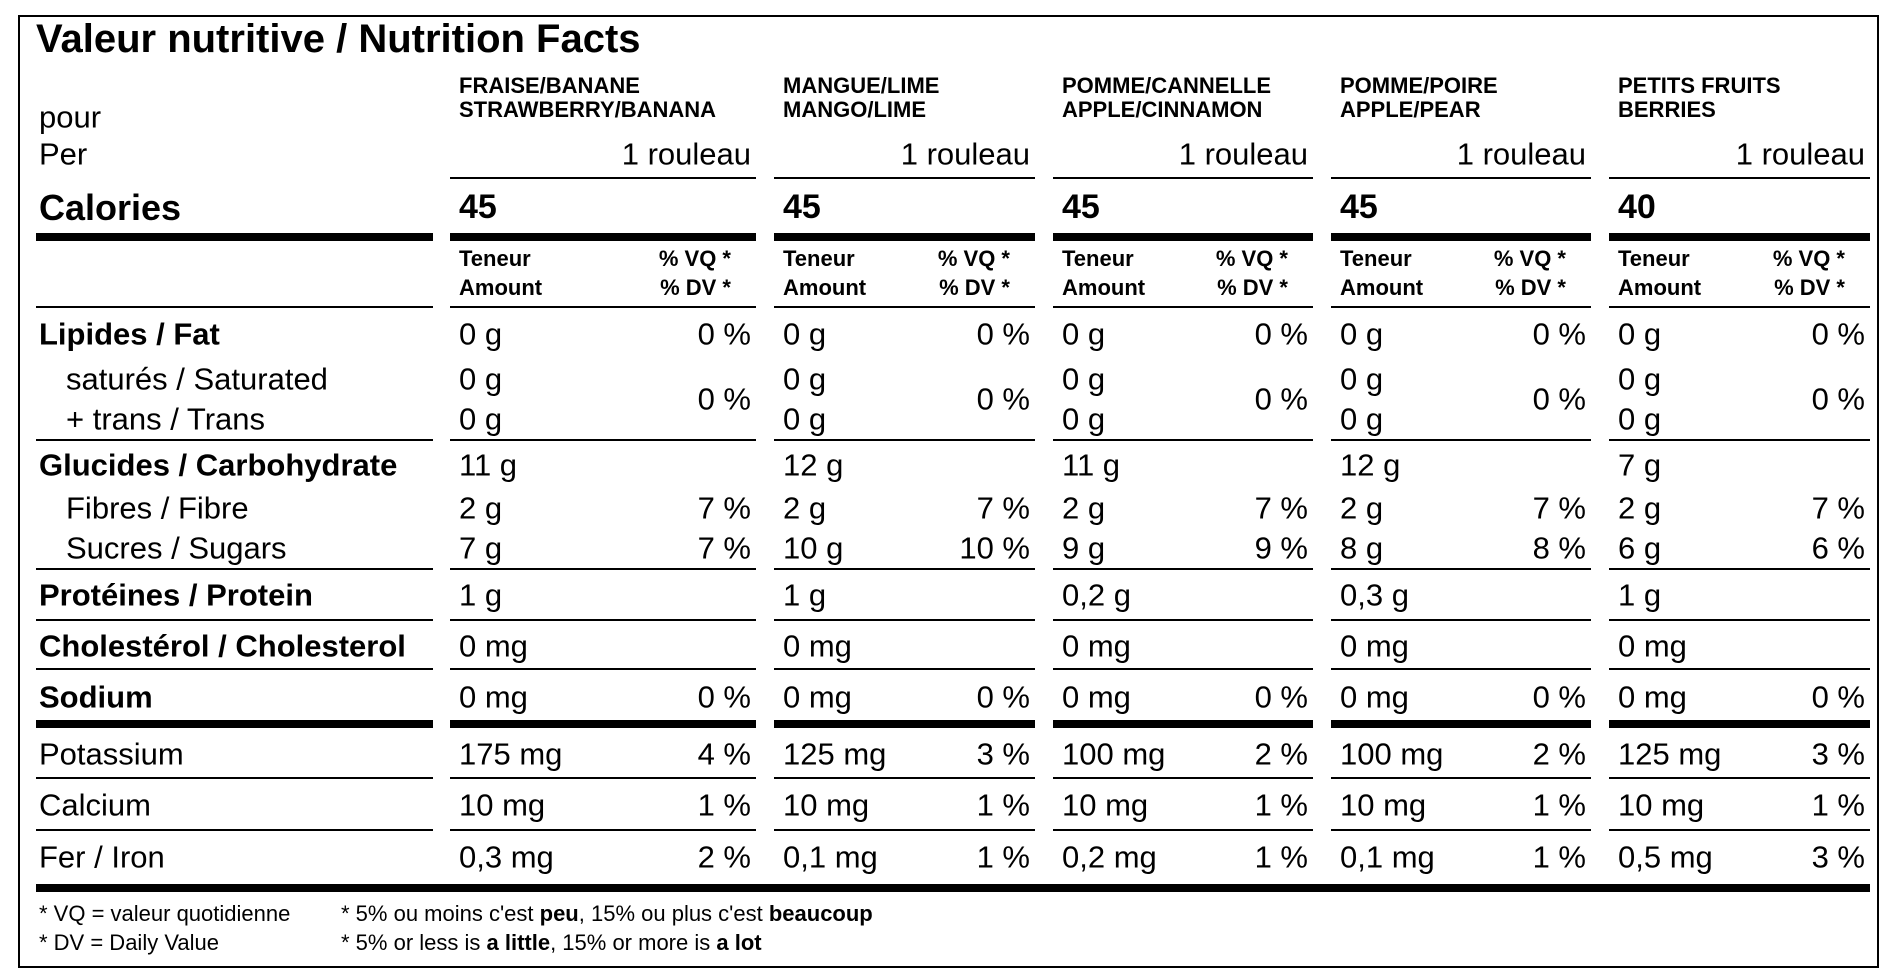  I want to click on footnote-part: peu, so click(559, 913).